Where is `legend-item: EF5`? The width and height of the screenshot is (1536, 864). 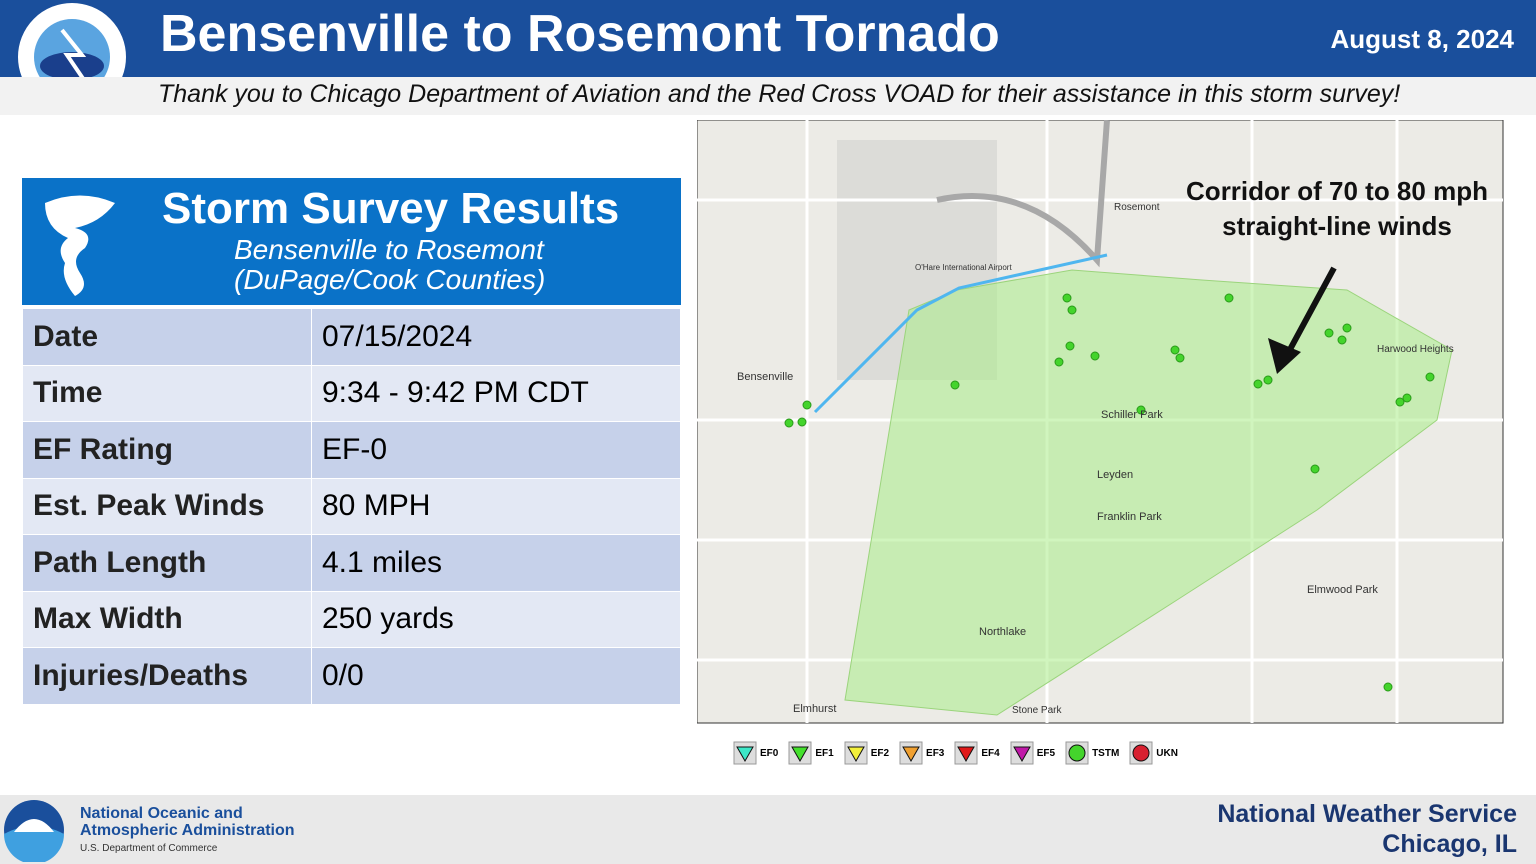
legend-item: EF5 is located at coordinates (1032, 753).